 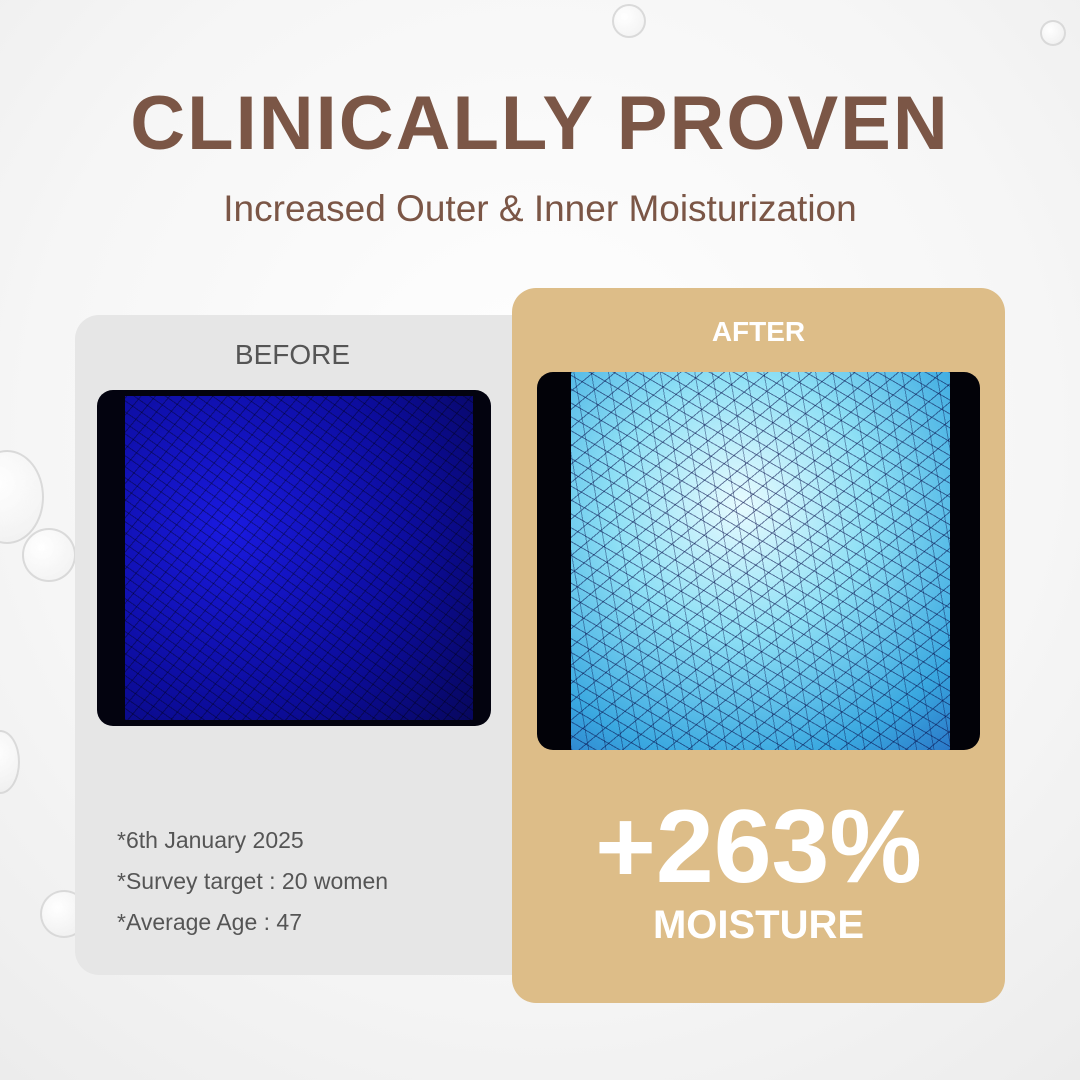 What do you see at coordinates (540, 208) in the screenshot?
I see `page-subtitle: Increased Outer & Inner Moisturization` at bounding box center [540, 208].